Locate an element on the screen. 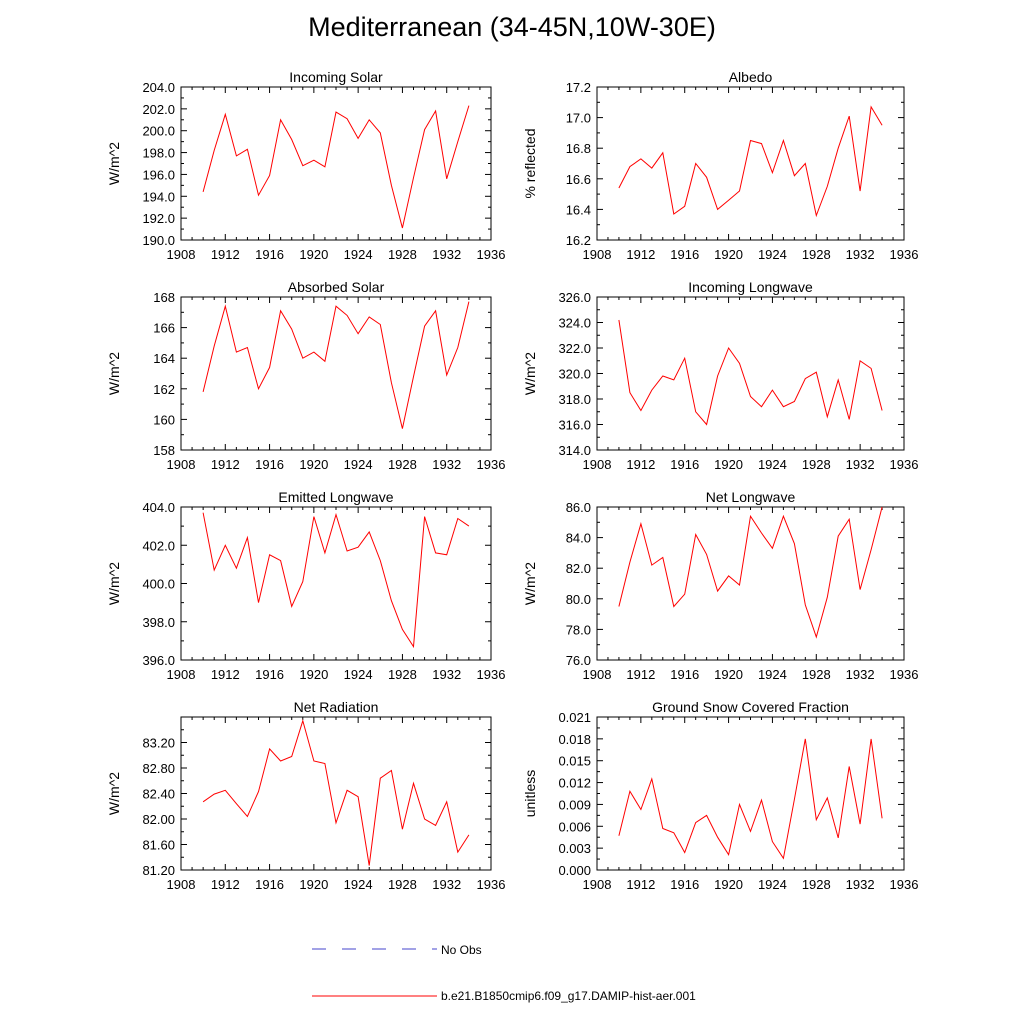  y-tick-label: 76.0 is located at coordinates (578, 660).